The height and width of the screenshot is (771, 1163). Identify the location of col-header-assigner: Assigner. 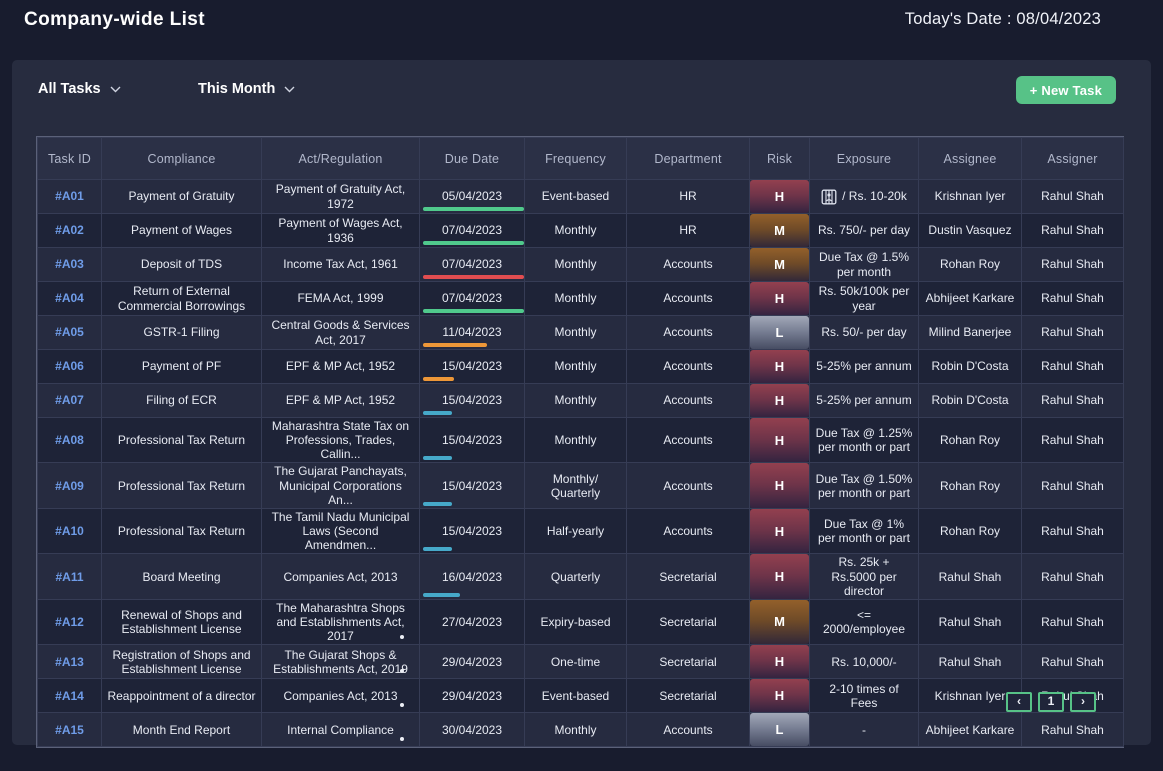
(1072, 158).